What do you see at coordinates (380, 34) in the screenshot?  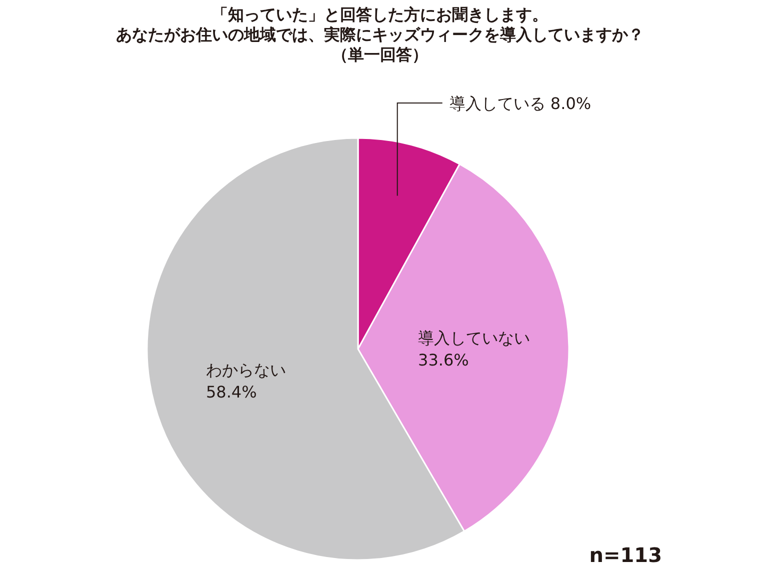 I see `chart-subtitle: あなたがお住いの地域では、実際にキッズウィークを導入していますか？` at bounding box center [380, 34].